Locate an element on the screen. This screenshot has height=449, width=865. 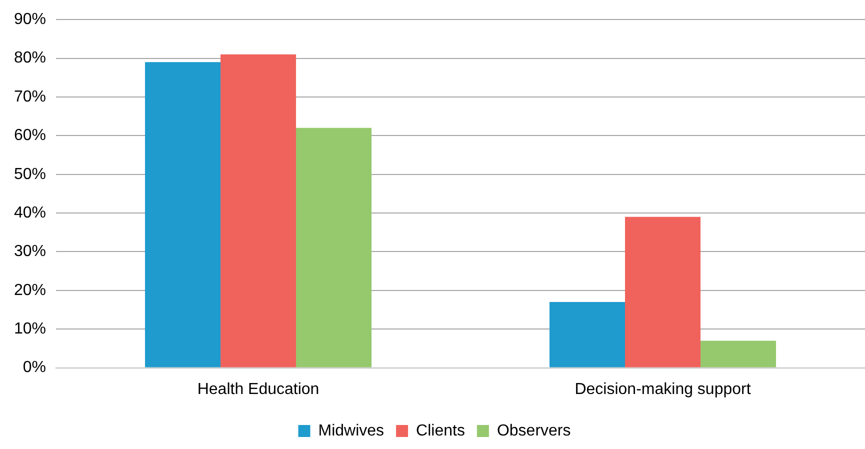
y-tick-label: 90% is located at coordinates (30, 19).